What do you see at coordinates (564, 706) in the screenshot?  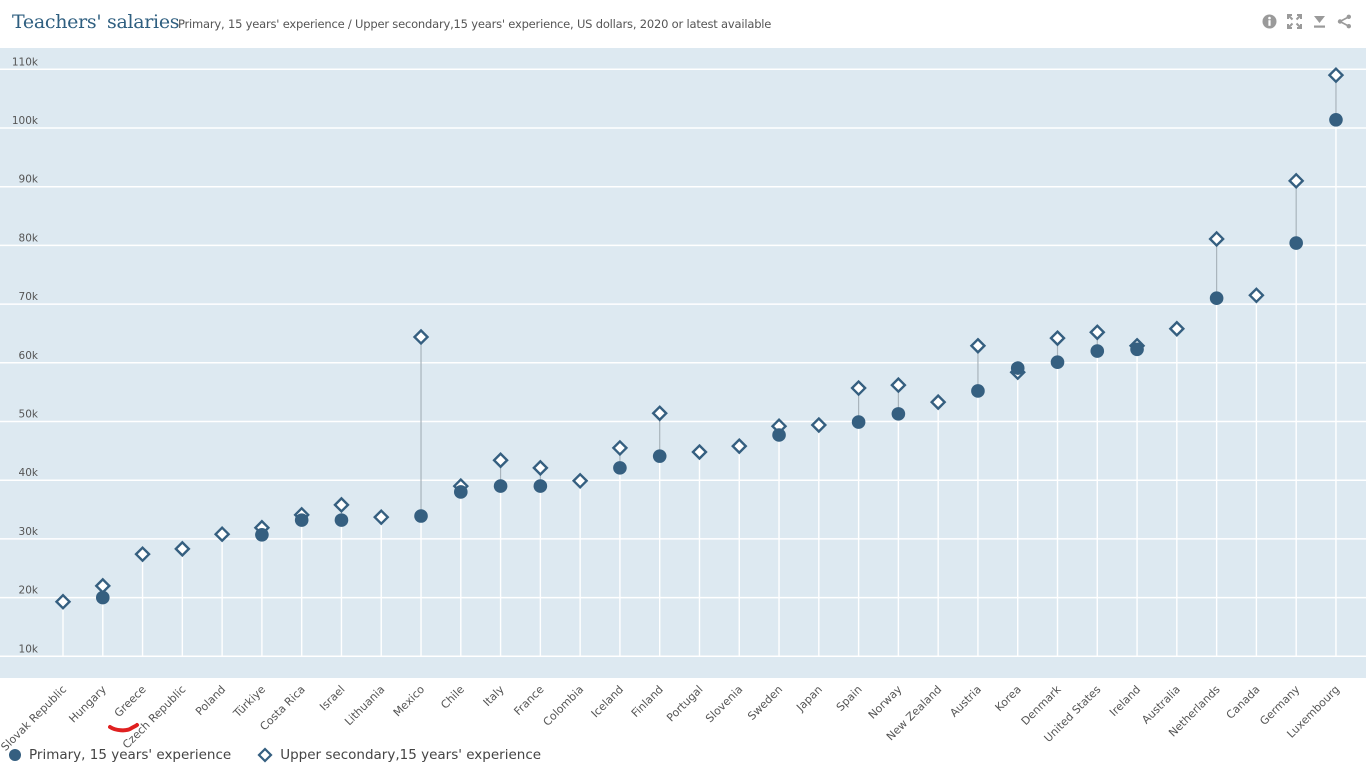 I see `x-tick-label: Colombia` at bounding box center [564, 706].